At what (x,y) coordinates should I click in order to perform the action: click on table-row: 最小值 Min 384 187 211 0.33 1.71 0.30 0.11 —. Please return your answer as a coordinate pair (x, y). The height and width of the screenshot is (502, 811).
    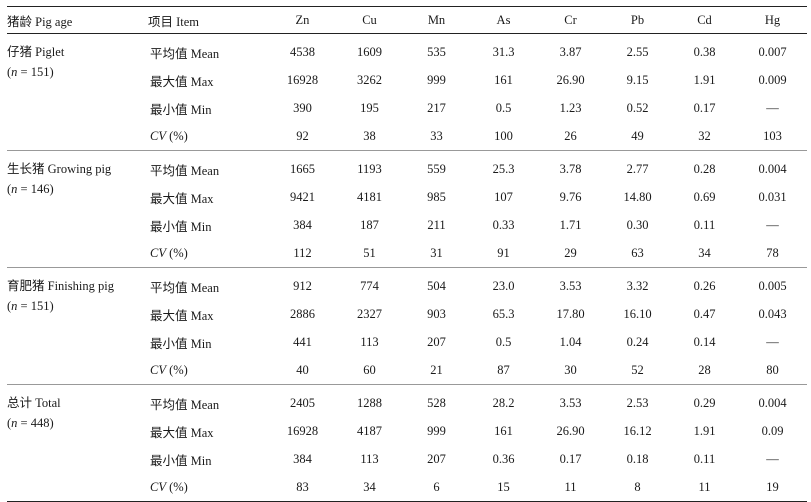
    Looking at the image, I should click on (407, 225).